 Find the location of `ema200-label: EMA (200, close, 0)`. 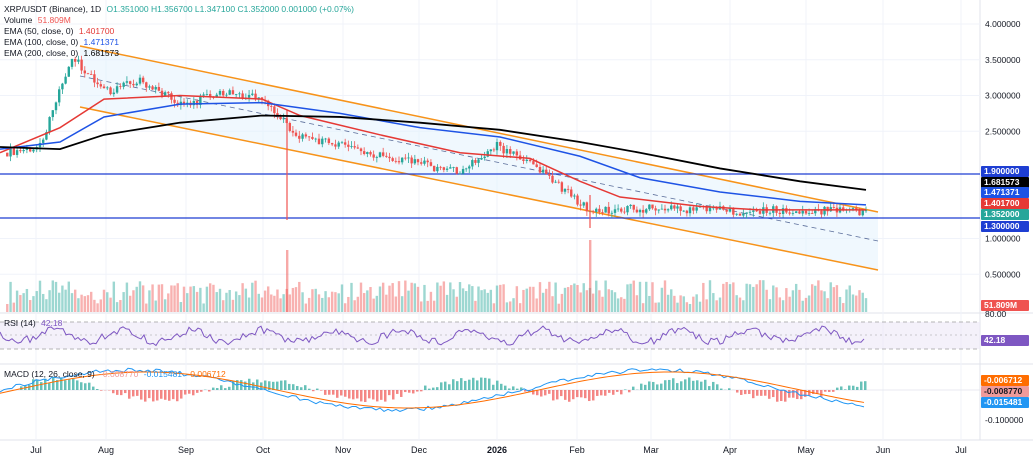

ema200-label: EMA (200, close, 0) is located at coordinates (41, 53).